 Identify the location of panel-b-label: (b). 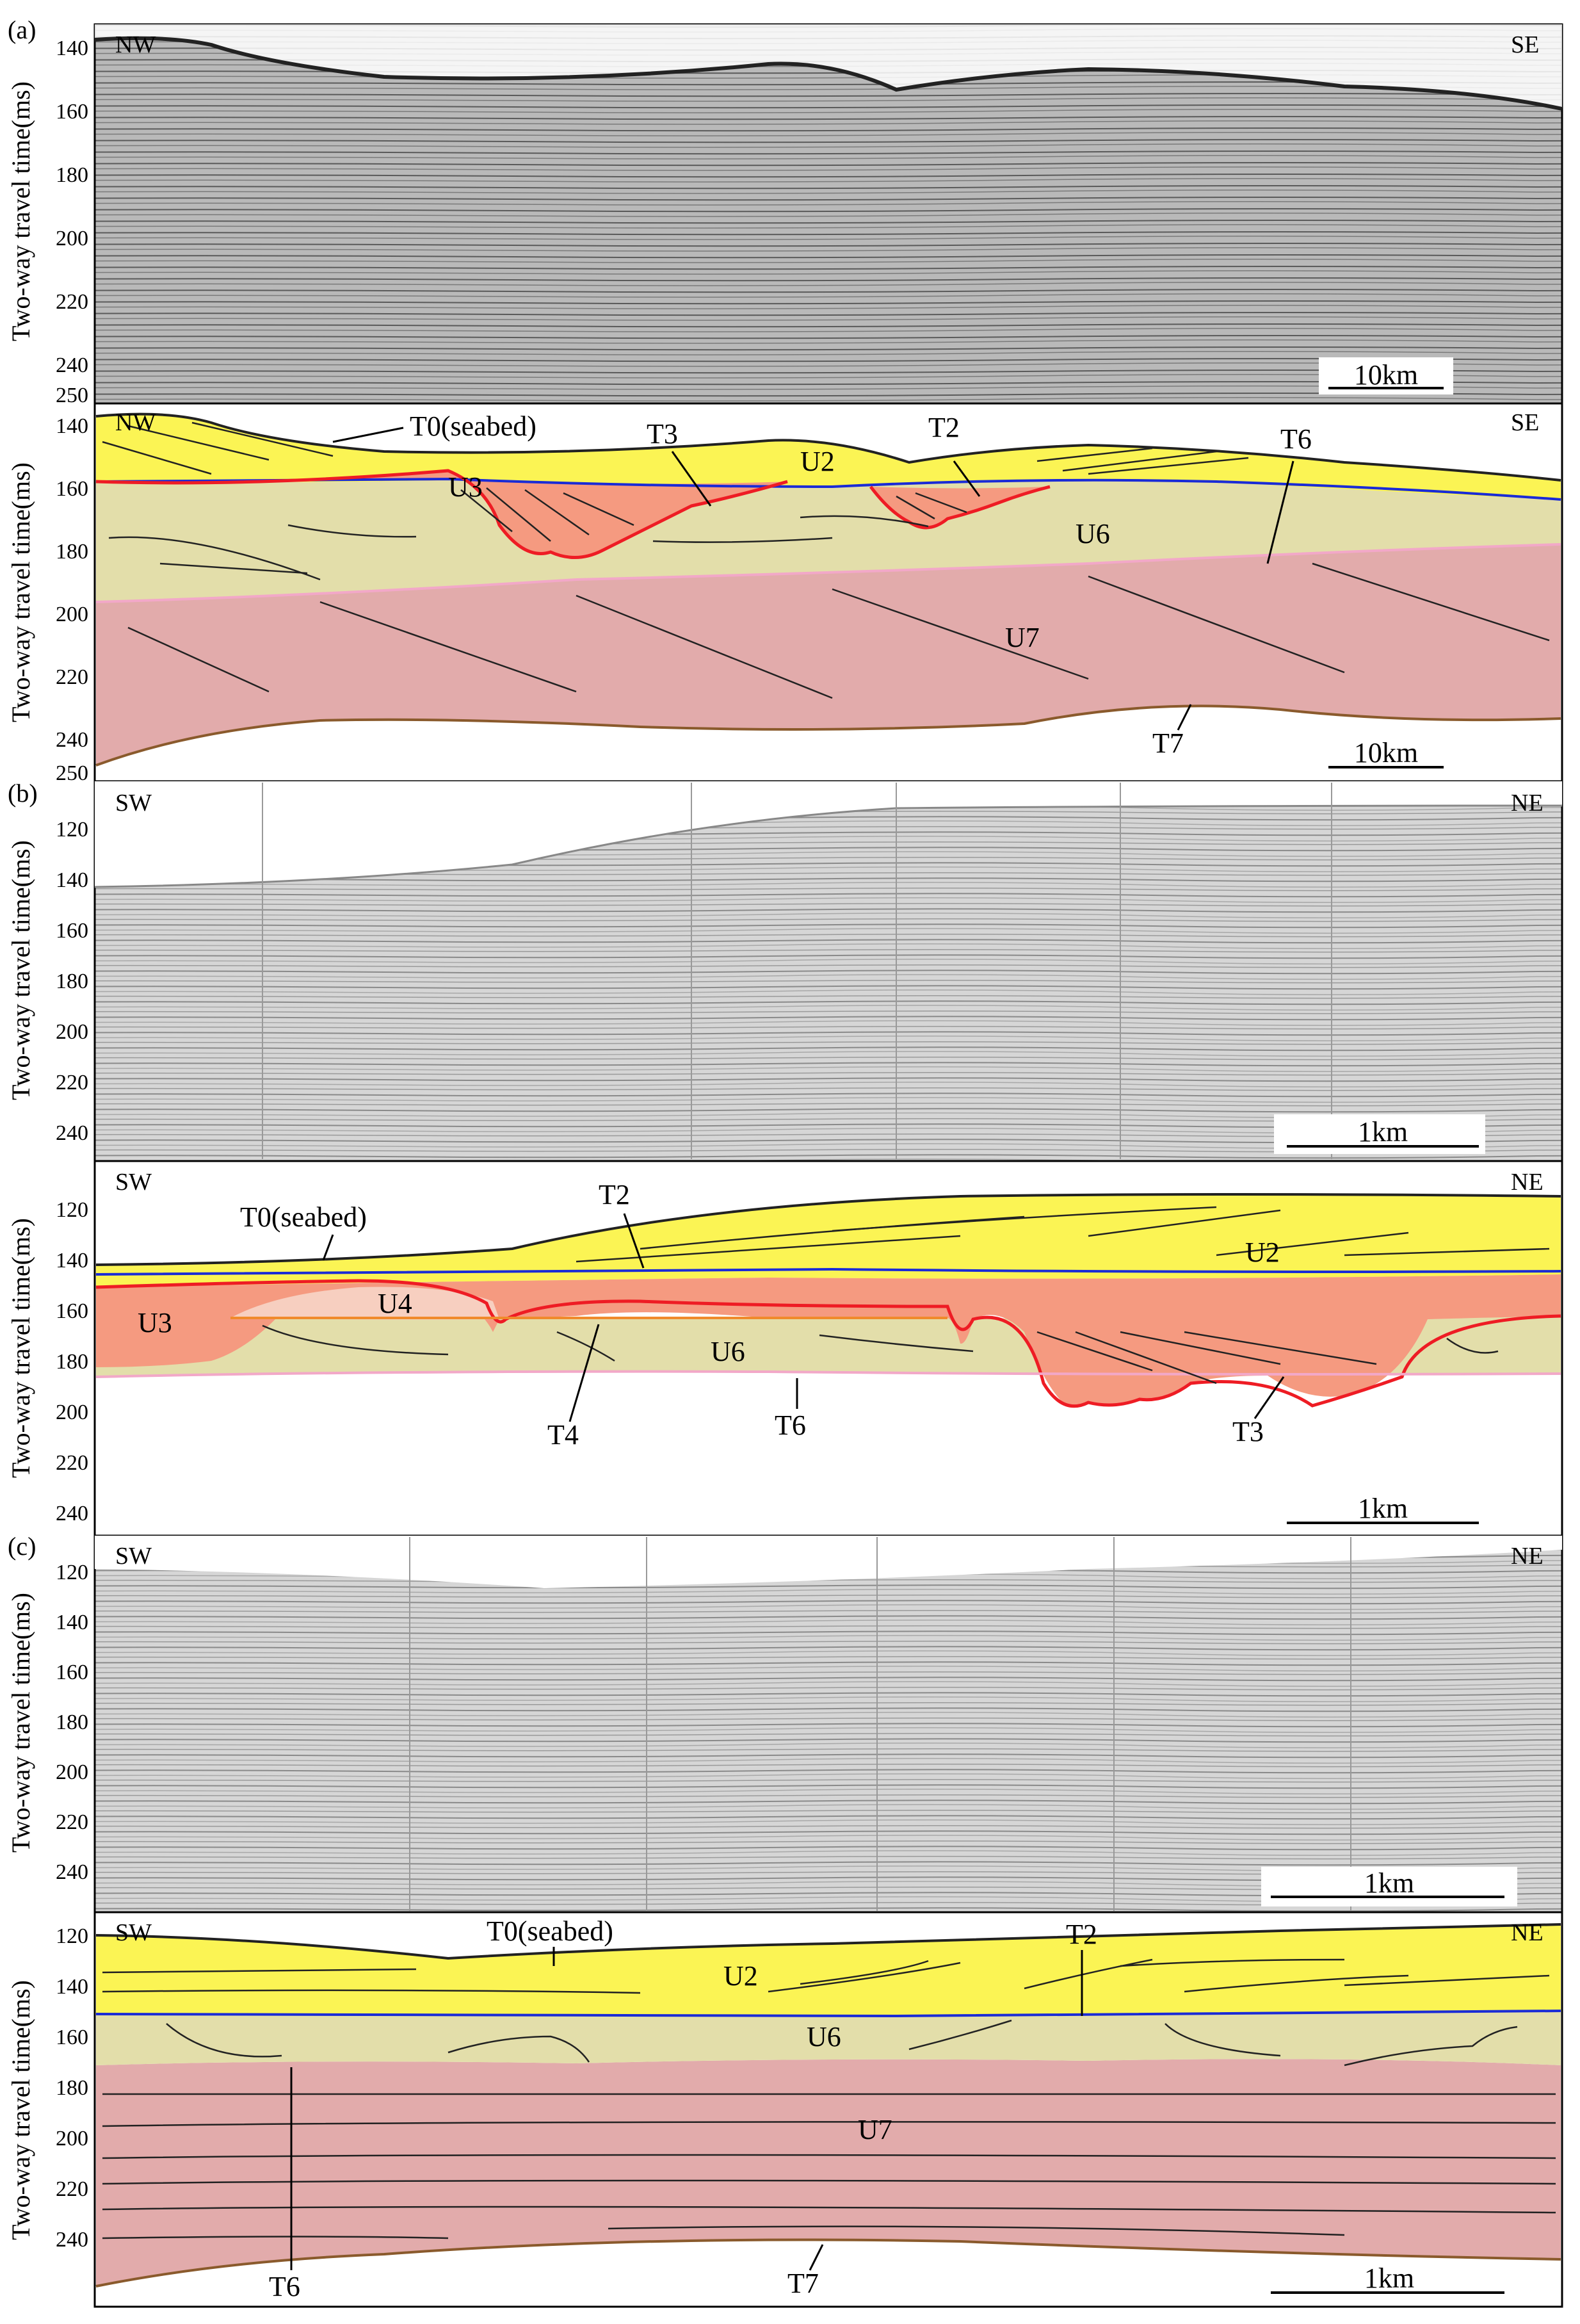
(23, 793).